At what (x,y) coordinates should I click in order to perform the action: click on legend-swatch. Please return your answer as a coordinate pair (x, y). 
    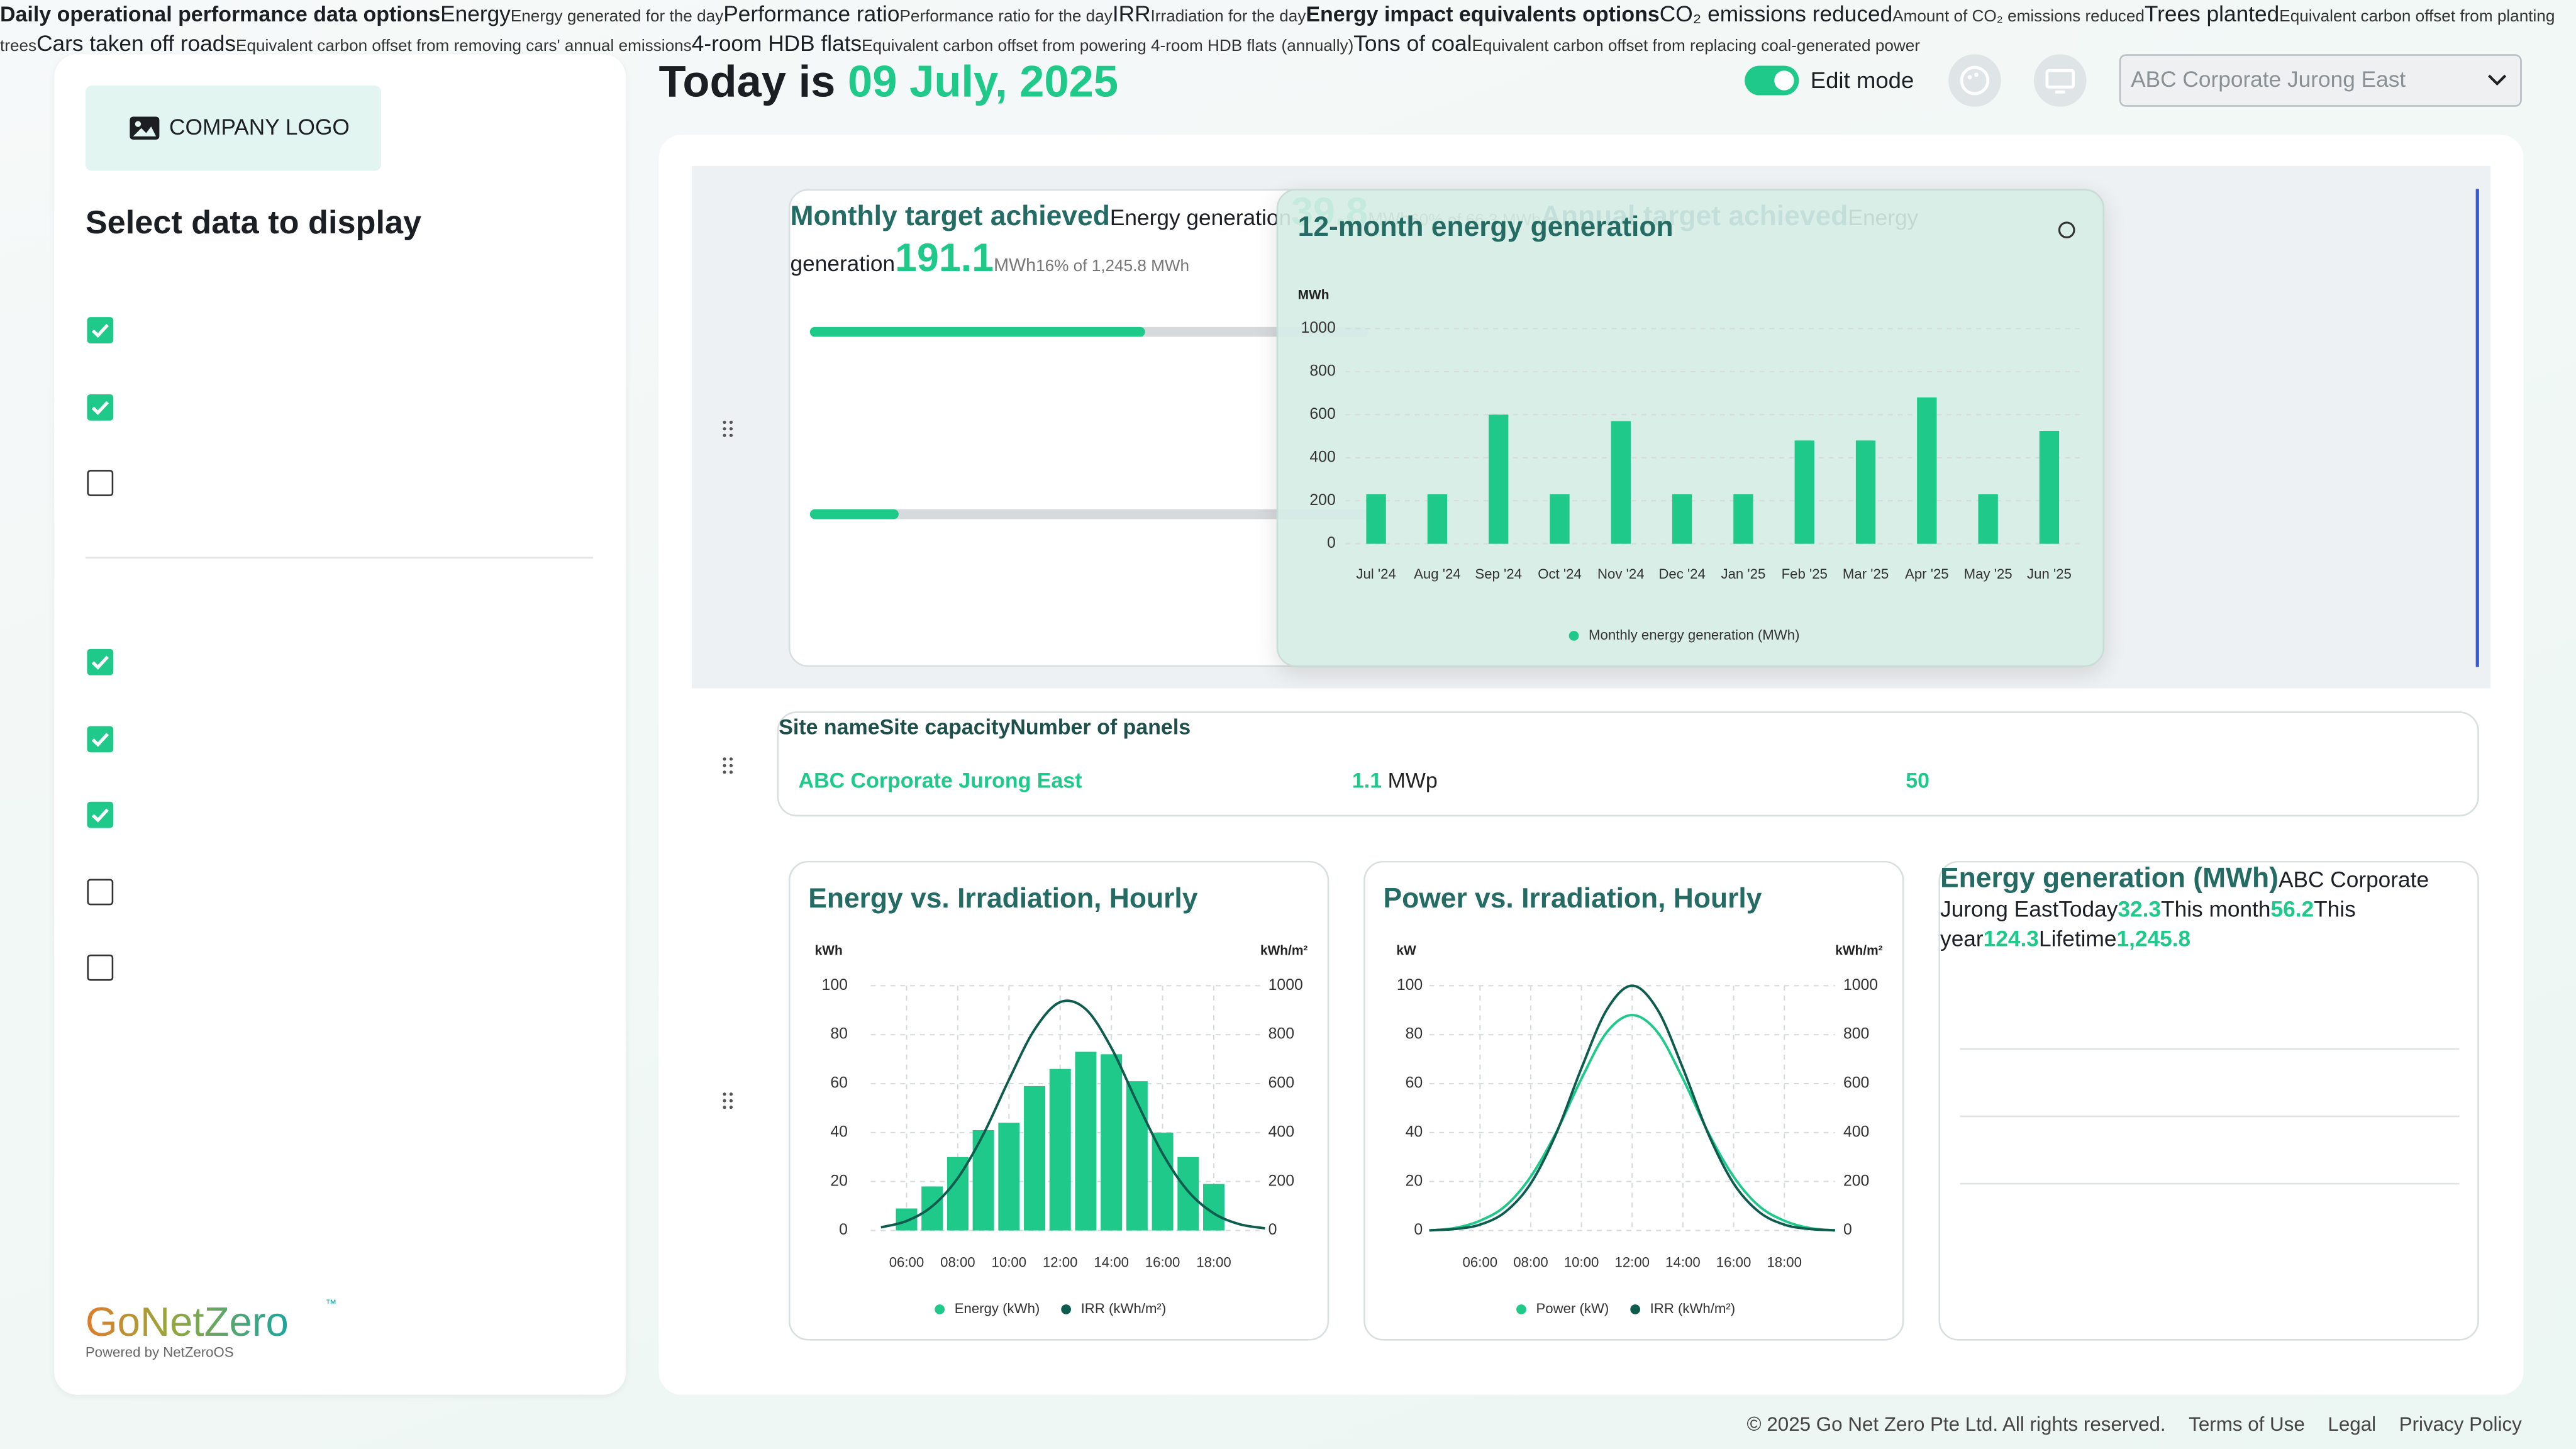
    Looking at the image, I should click on (1635, 1309).